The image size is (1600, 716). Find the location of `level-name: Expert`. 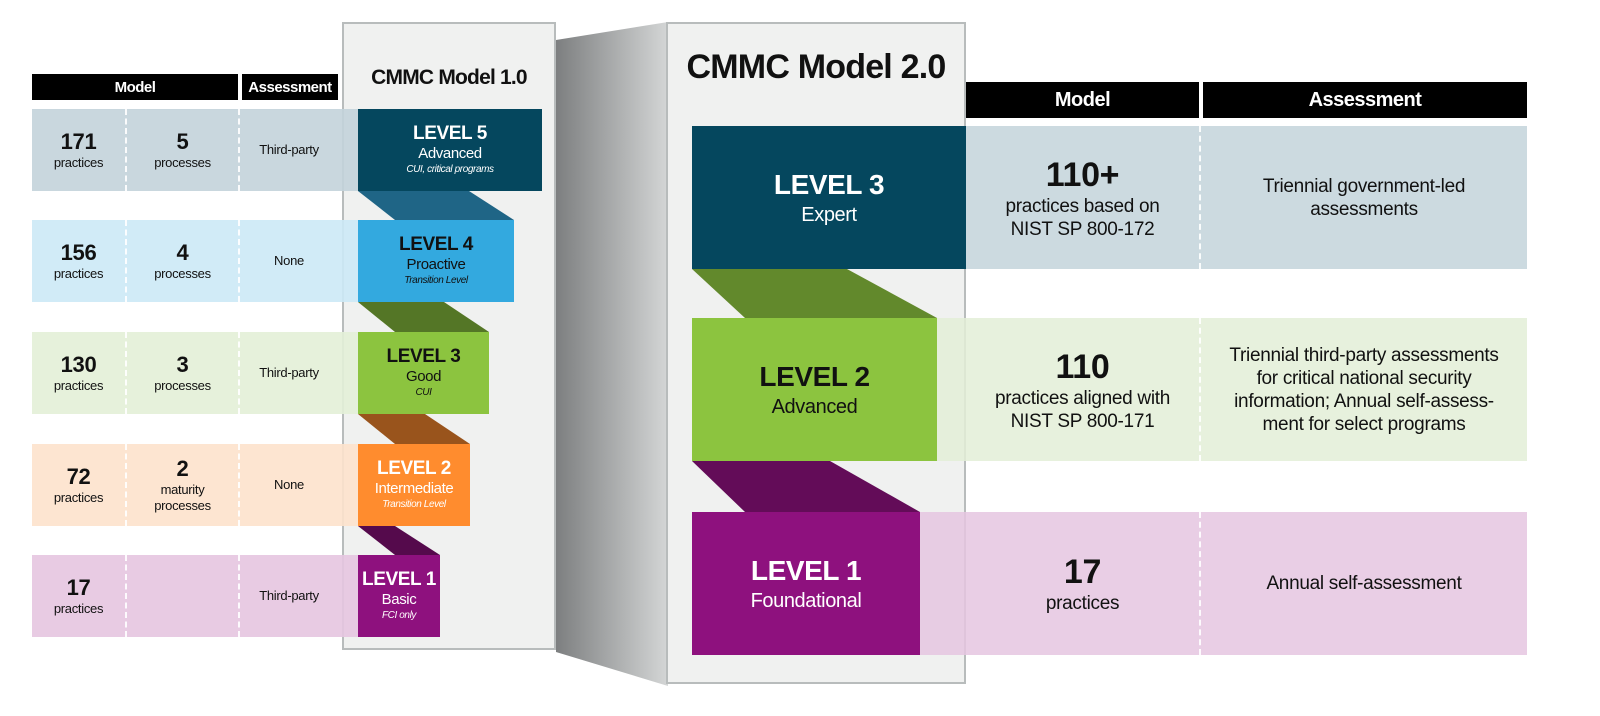

level-name: Expert is located at coordinates (829, 214).